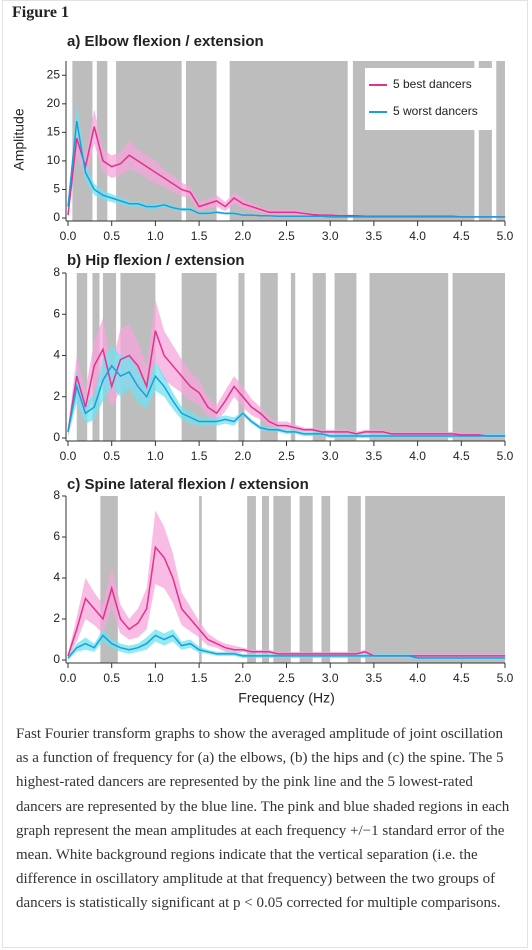  What do you see at coordinates (54, 132) in the screenshot?
I see `y-tick-label: 15` at bounding box center [54, 132].